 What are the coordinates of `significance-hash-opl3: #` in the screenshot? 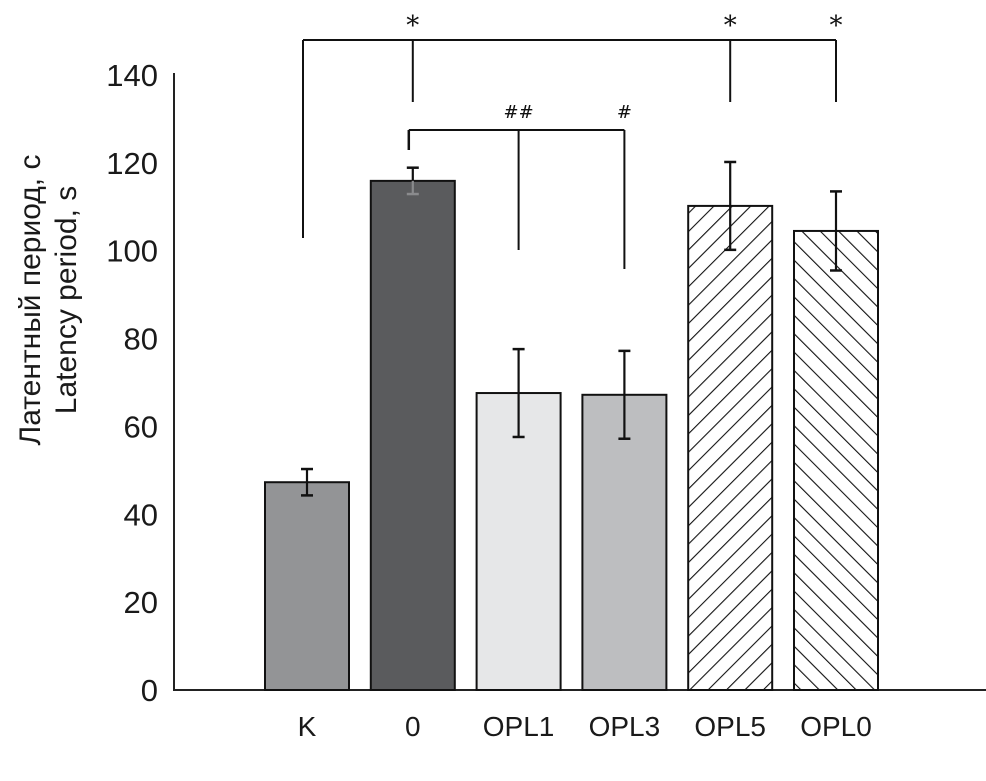 It's located at (624, 112).